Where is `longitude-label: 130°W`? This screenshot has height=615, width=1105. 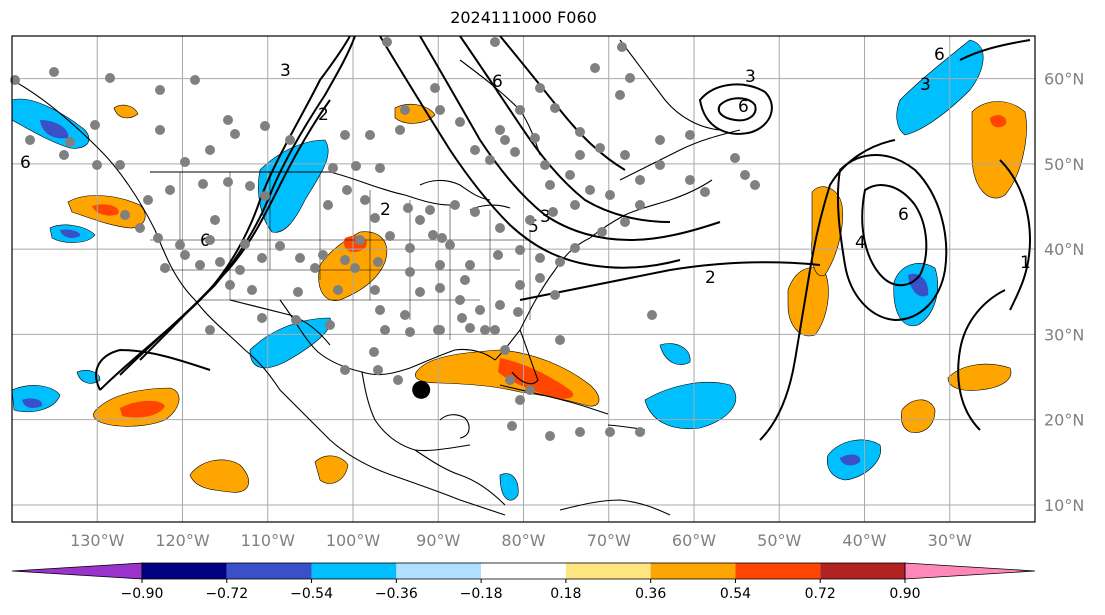 longitude-label: 130°W is located at coordinates (97, 540).